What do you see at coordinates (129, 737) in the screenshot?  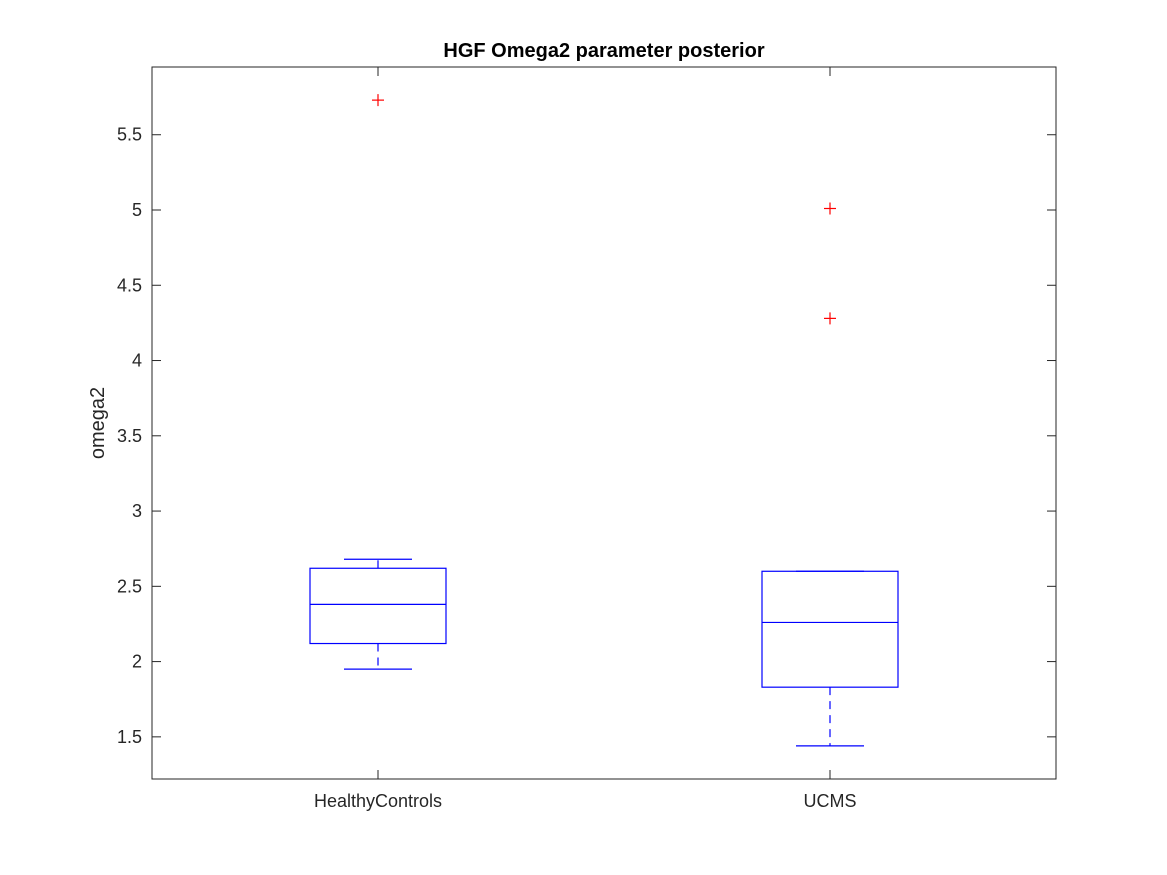 I see `y-tick-label: 1.5` at bounding box center [129, 737].